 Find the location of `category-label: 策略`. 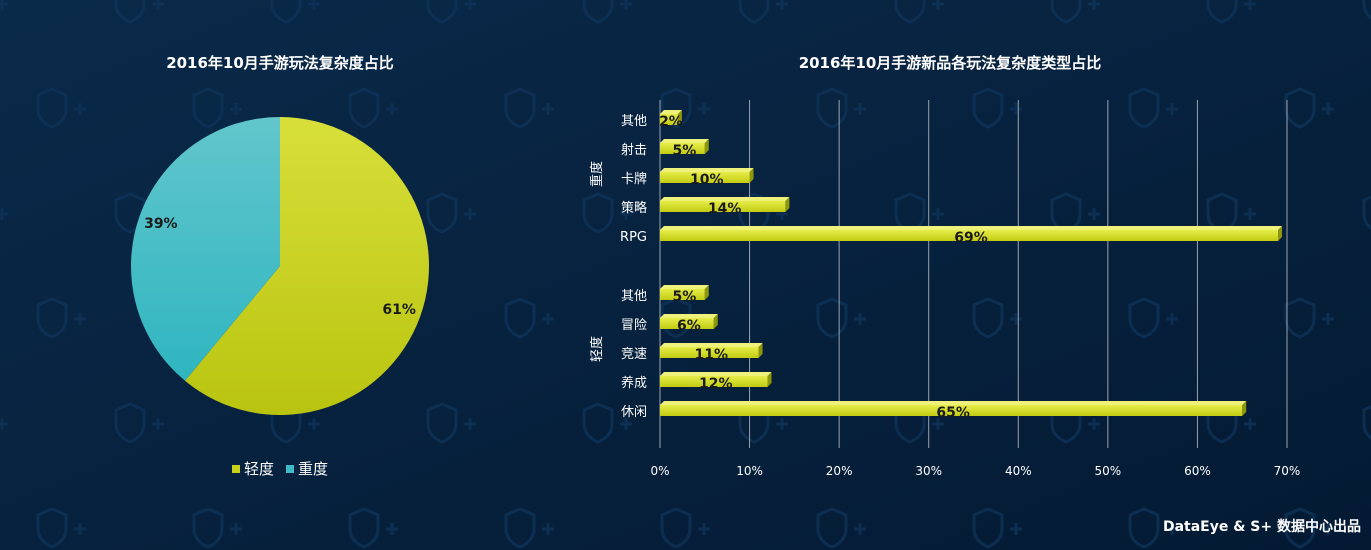

category-label: 策略 is located at coordinates (634, 208).